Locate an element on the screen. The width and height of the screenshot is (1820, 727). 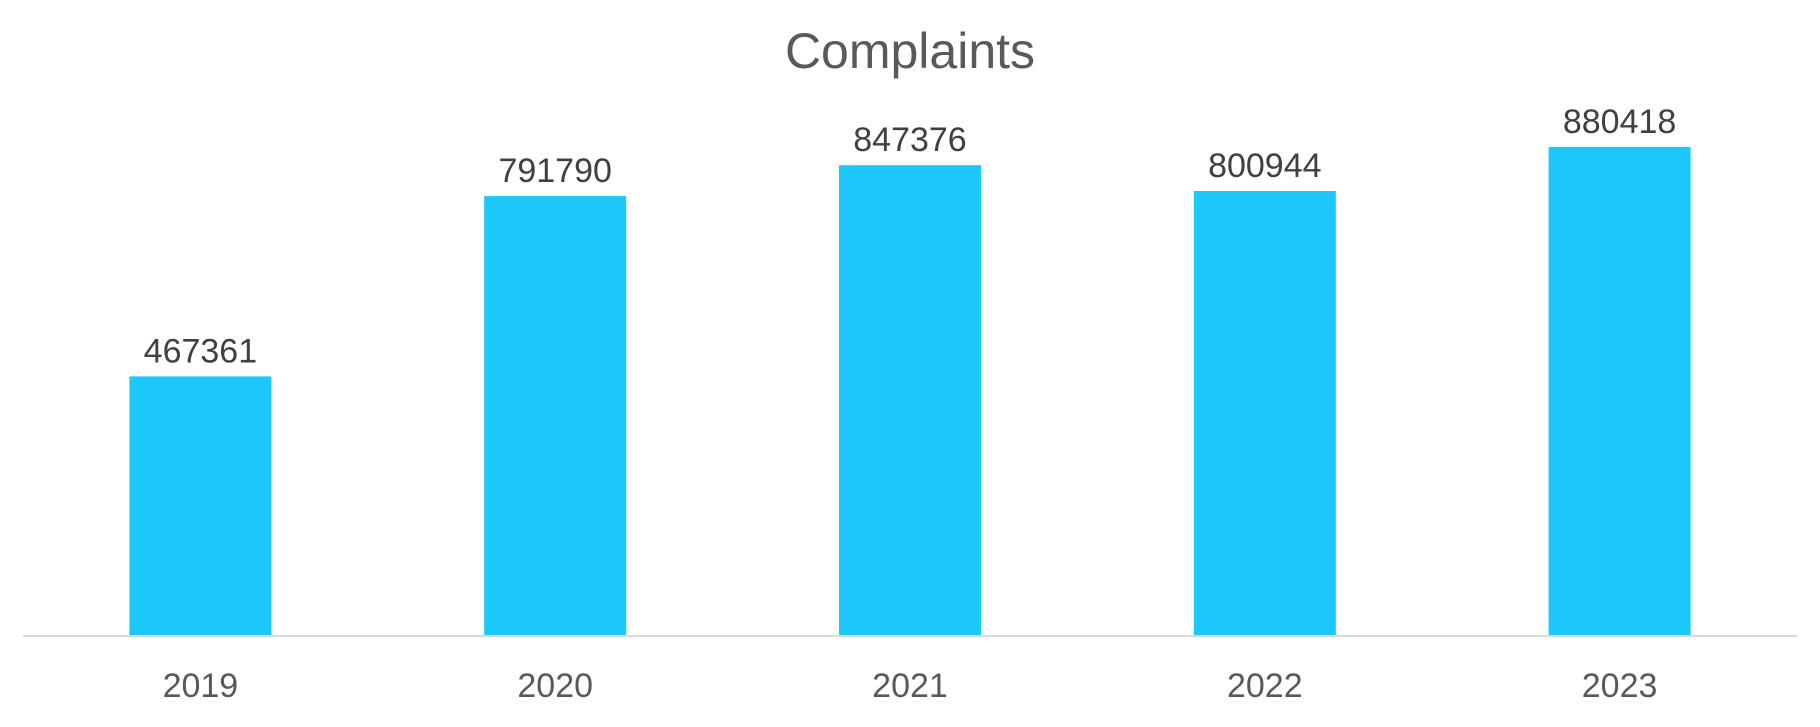
bar-2020 is located at coordinates (555, 416).